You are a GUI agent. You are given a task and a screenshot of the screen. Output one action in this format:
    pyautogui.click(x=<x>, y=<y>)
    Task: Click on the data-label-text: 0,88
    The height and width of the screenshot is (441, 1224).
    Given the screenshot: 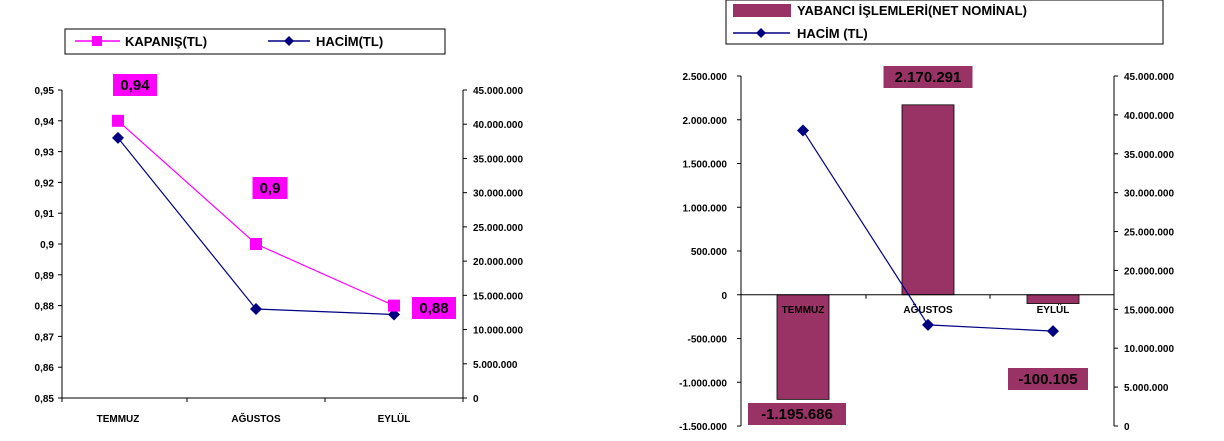 What is the action you would take?
    pyautogui.click(x=433, y=308)
    